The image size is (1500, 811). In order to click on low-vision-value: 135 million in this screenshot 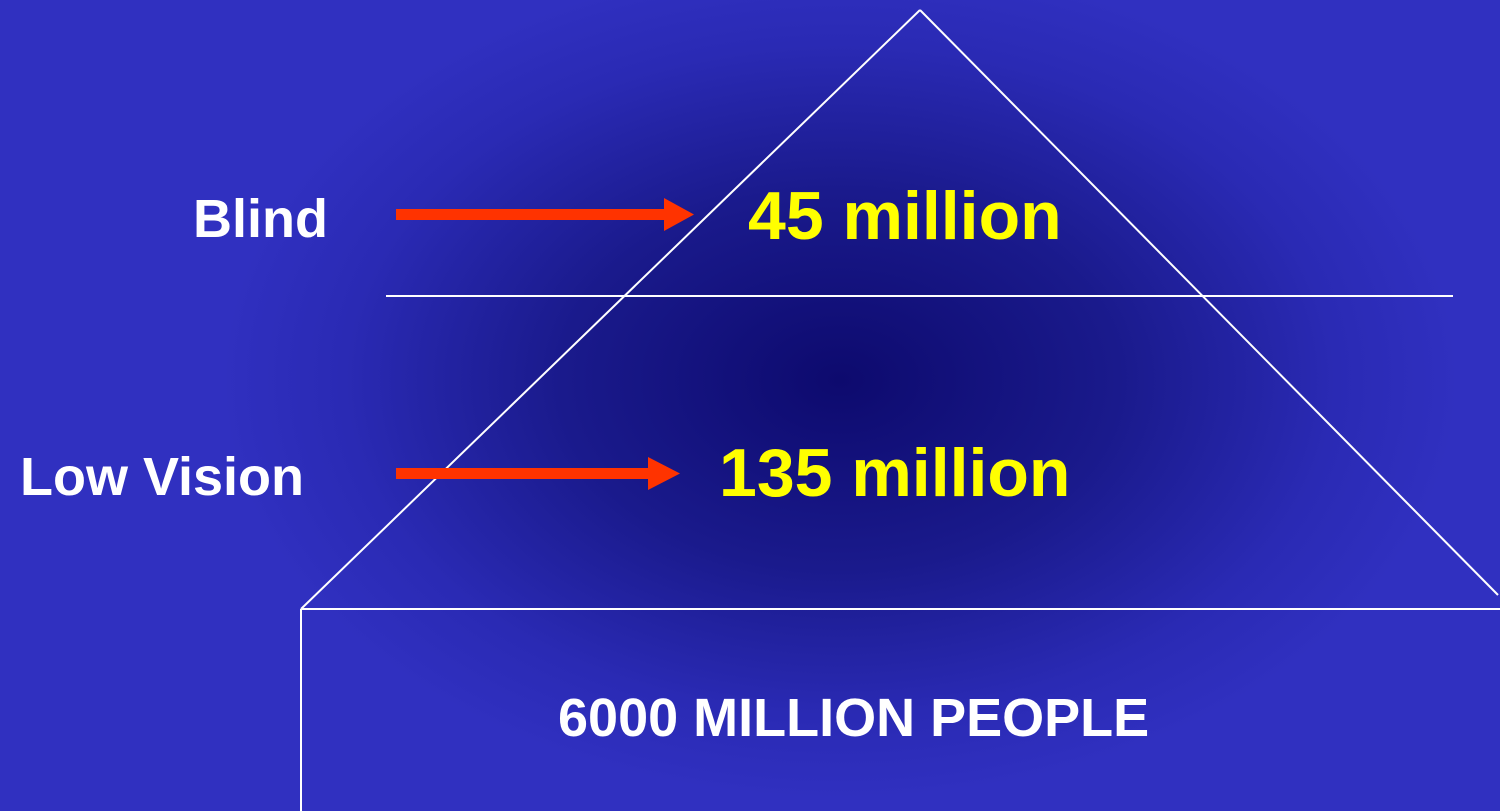, I will do `click(895, 473)`.